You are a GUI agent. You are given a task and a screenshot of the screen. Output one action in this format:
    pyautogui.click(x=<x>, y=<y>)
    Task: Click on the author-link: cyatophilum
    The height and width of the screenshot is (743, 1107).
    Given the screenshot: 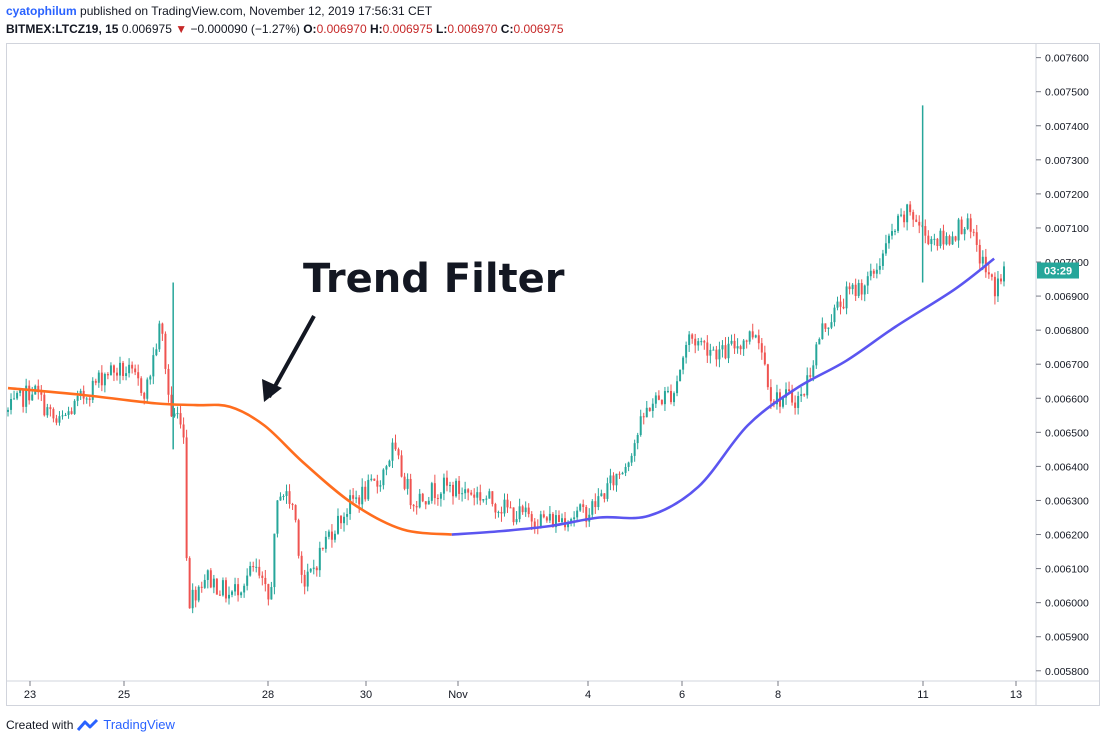 What is the action you would take?
    pyautogui.click(x=41, y=11)
    